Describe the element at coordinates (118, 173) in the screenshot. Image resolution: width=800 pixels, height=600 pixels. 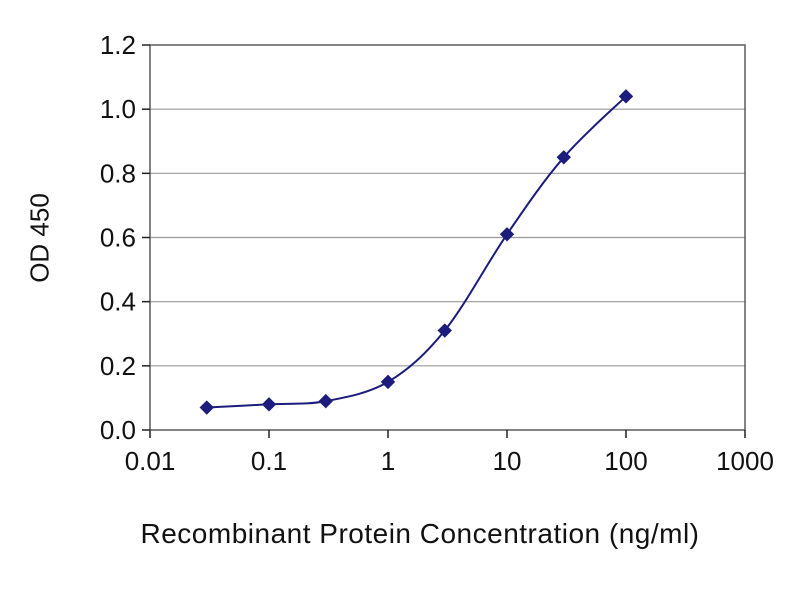
I see `y-tick-label: 0.8` at that location.